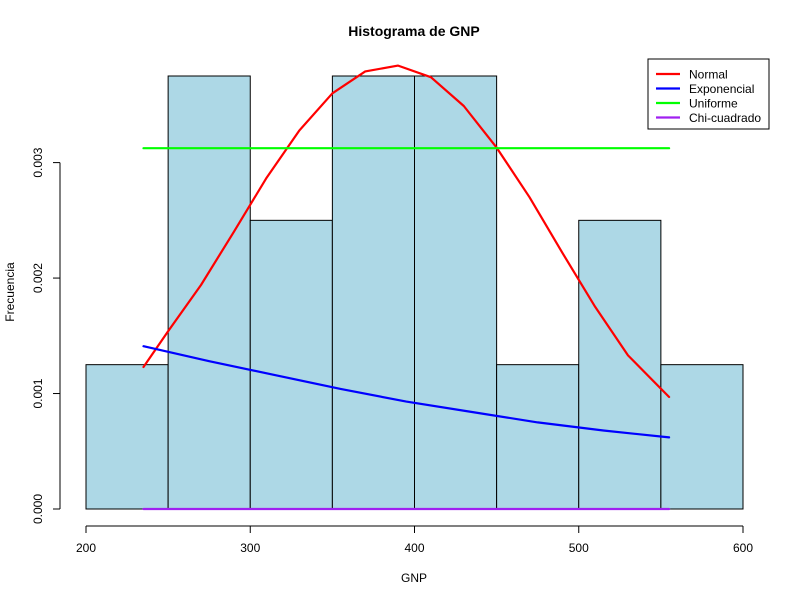  Describe the element at coordinates (414, 578) in the screenshot. I see `x-axis-label: GNP` at that location.